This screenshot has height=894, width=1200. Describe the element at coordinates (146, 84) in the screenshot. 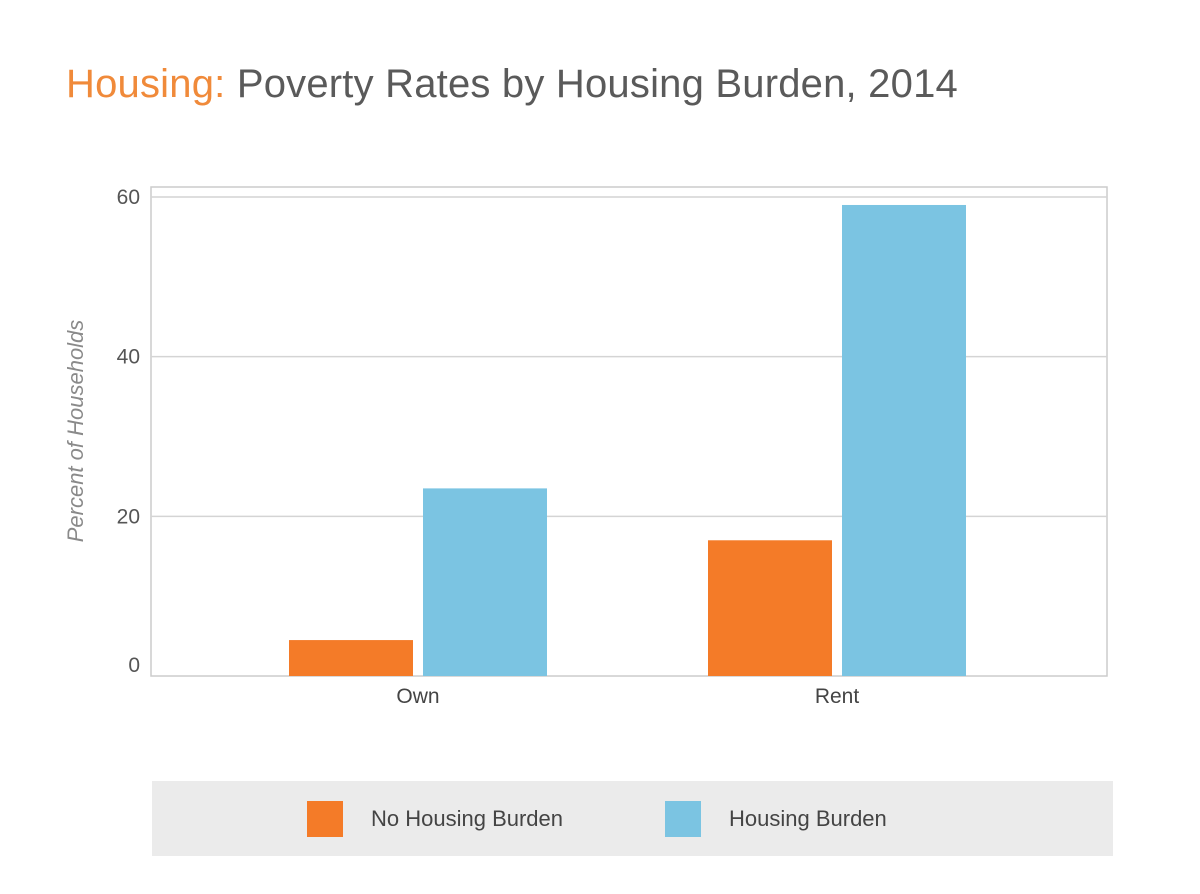

I see `title-prefix: Housing:` at that location.